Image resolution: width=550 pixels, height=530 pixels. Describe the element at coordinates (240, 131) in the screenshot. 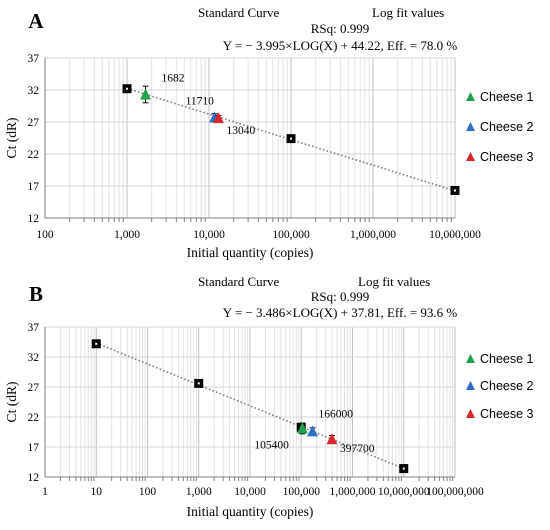

I see `point-label: 13040` at that location.